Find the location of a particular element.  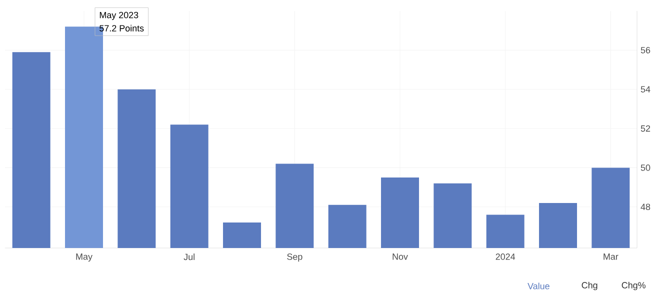

x-tick-label: Jul is located at coordinates (189, 257).